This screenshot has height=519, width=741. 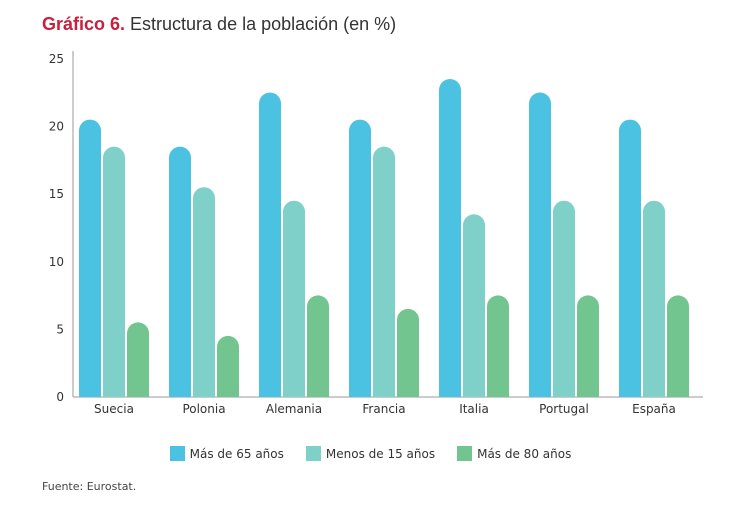 I want to click on x-tick-label: España, so click(x=654, y=409).